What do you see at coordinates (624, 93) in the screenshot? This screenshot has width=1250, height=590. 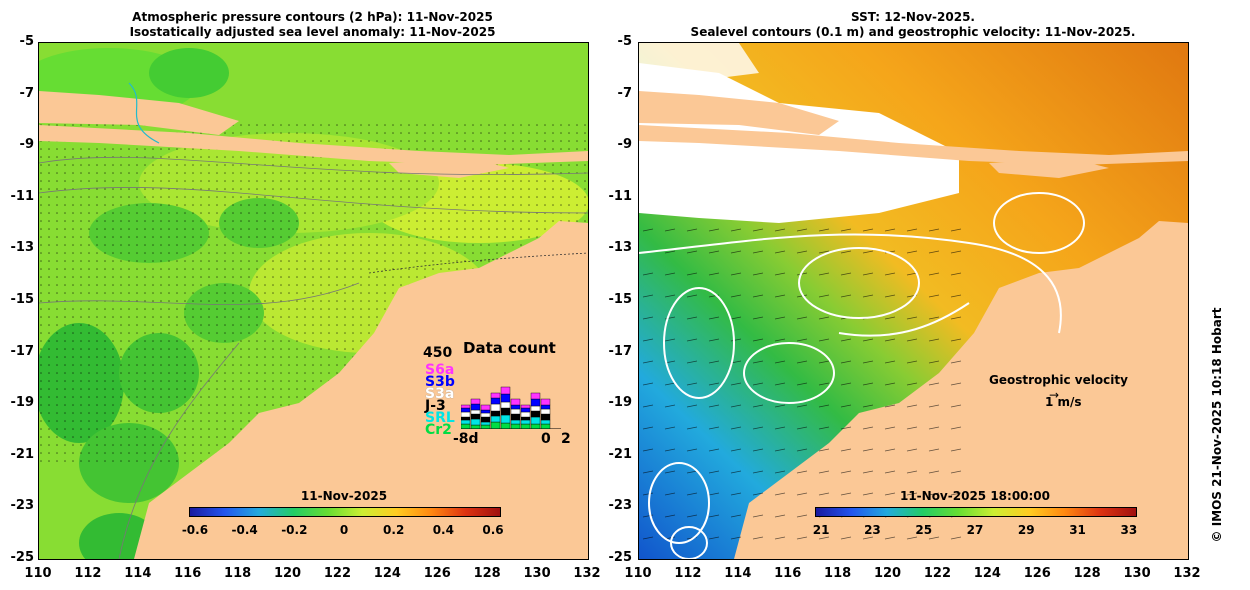 I see `y-tick-label: -7` at bounding box center [624, 93].